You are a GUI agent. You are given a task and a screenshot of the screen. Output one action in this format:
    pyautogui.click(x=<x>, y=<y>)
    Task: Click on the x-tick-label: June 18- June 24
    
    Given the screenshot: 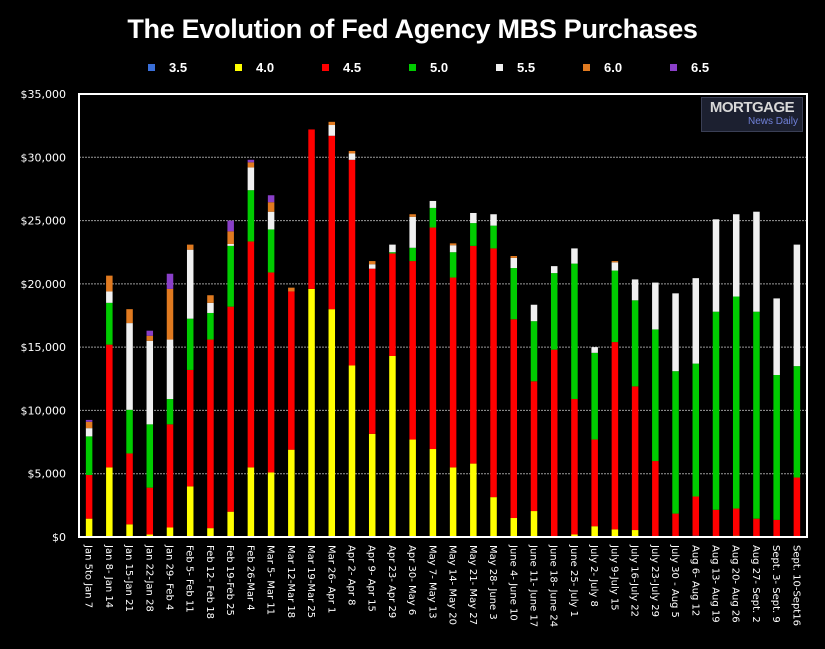 What is the action you would take?
    pyautogui.click(x=553, y=585)
    